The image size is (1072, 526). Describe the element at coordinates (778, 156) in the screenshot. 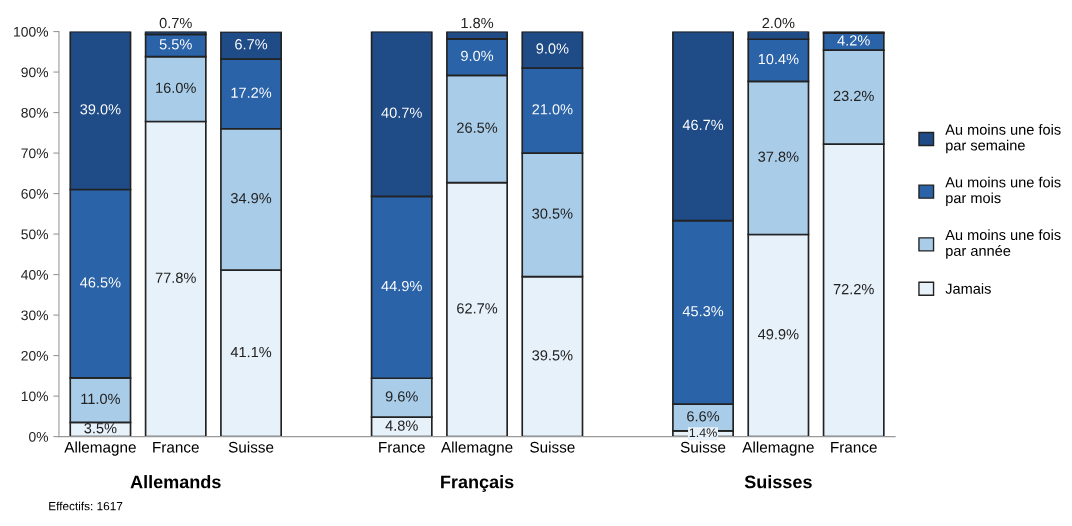

I see `data-label: 37.8%` at that location.